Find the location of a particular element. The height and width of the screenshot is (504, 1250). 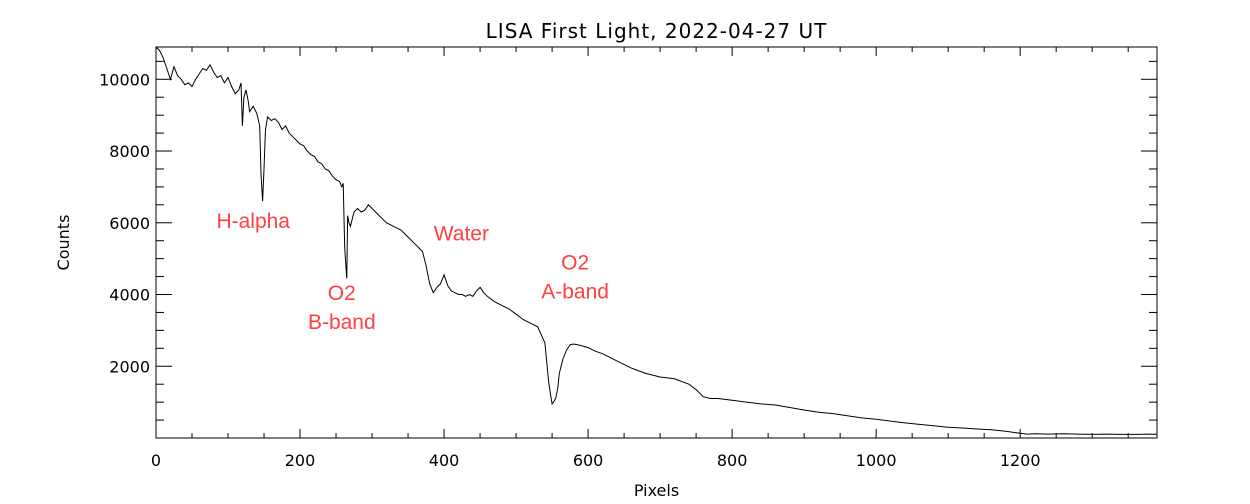

x-tick-label: 0 is located at coordinates (156, 460).